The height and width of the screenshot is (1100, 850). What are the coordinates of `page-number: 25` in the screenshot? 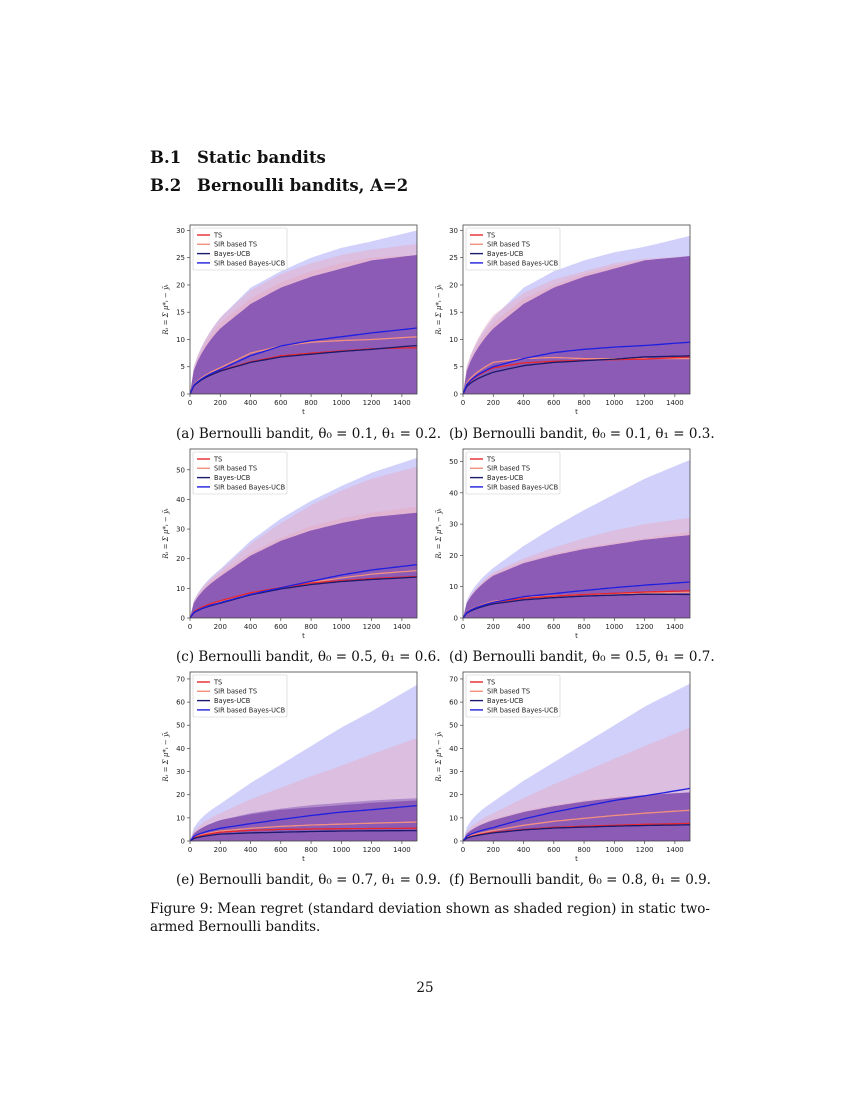 It's located at (425, 988).